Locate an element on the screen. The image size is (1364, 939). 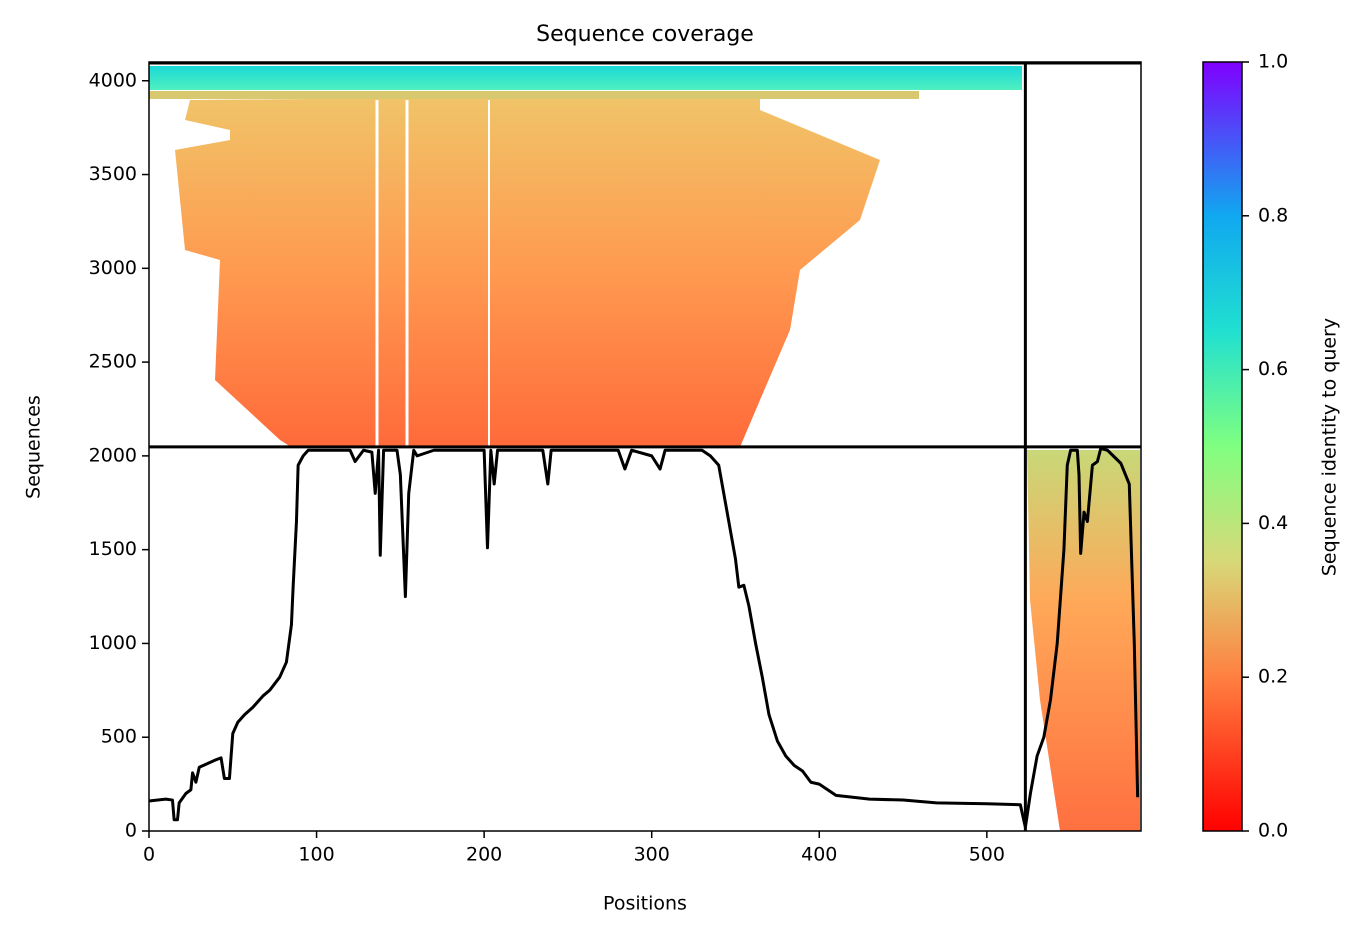
colorbar is located at coordinates (1222, 446).